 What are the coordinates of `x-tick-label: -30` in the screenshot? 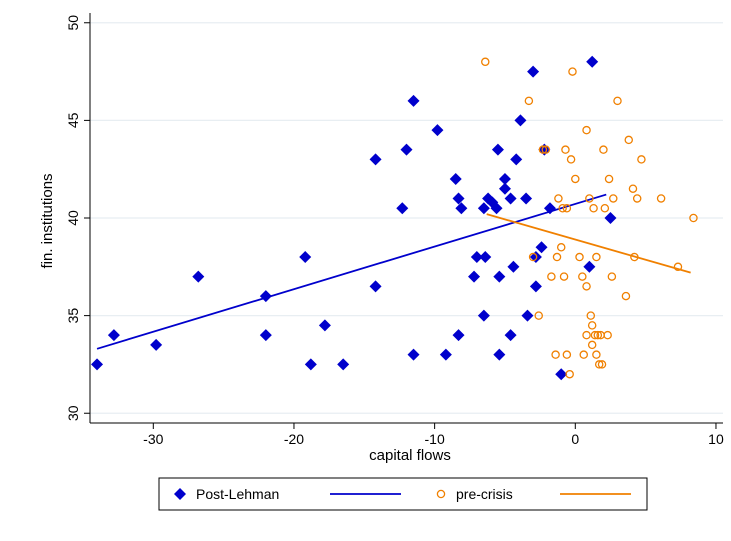 It's located at (153, 439).